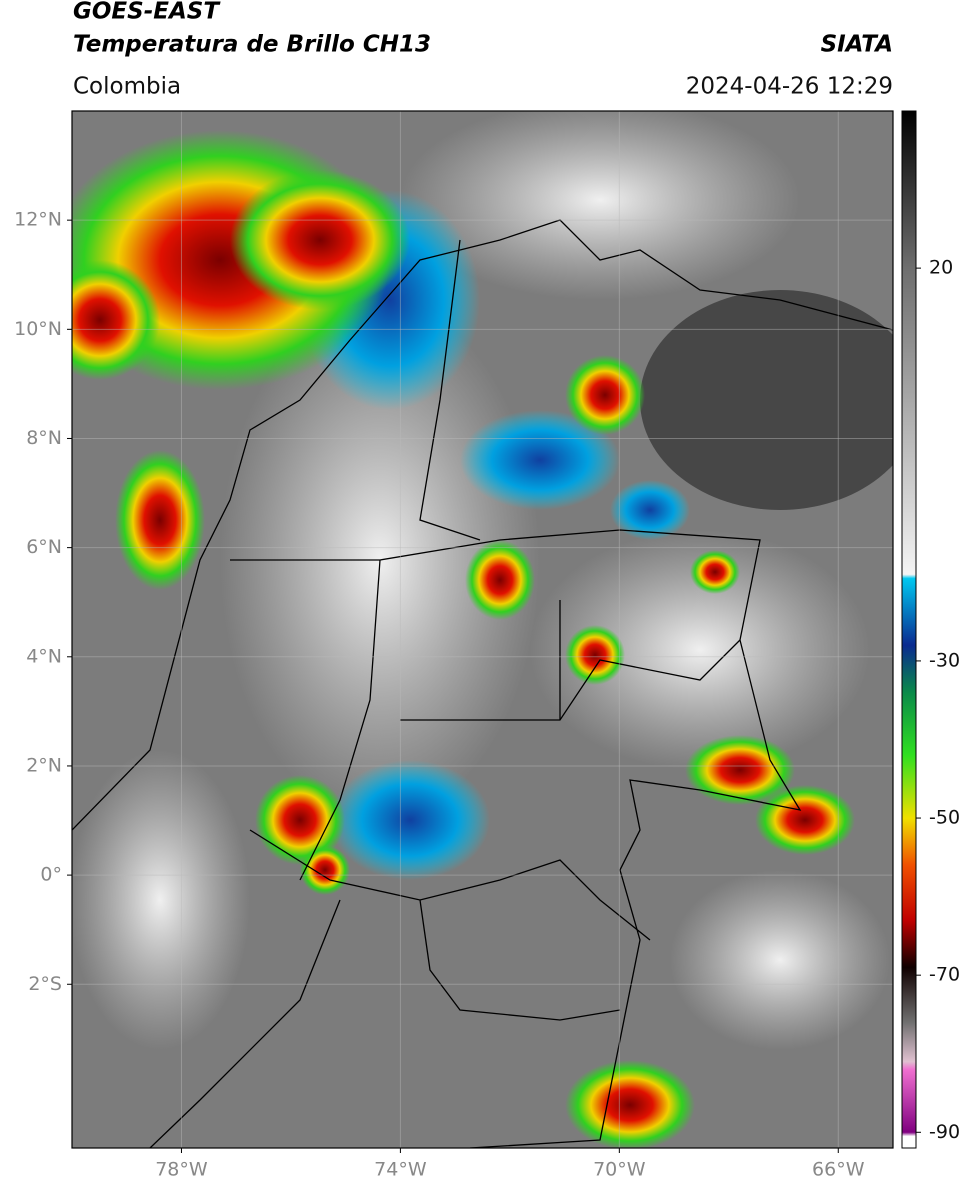  I want to click on x-tick-label: 70°W, so click(619, 1170).